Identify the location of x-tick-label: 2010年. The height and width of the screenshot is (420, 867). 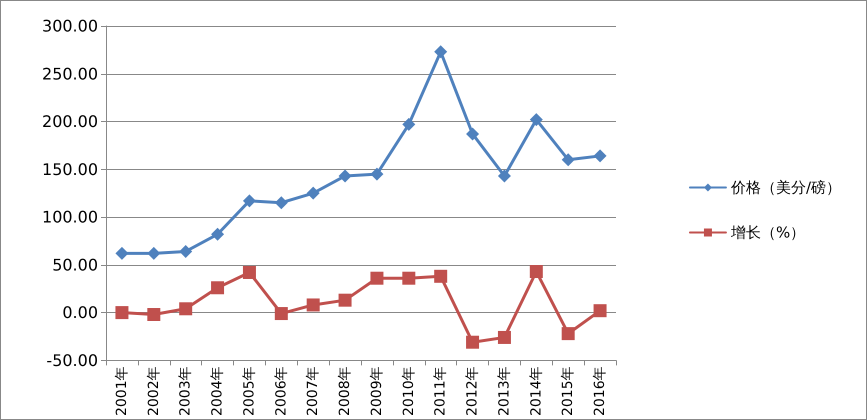
(408, 391).